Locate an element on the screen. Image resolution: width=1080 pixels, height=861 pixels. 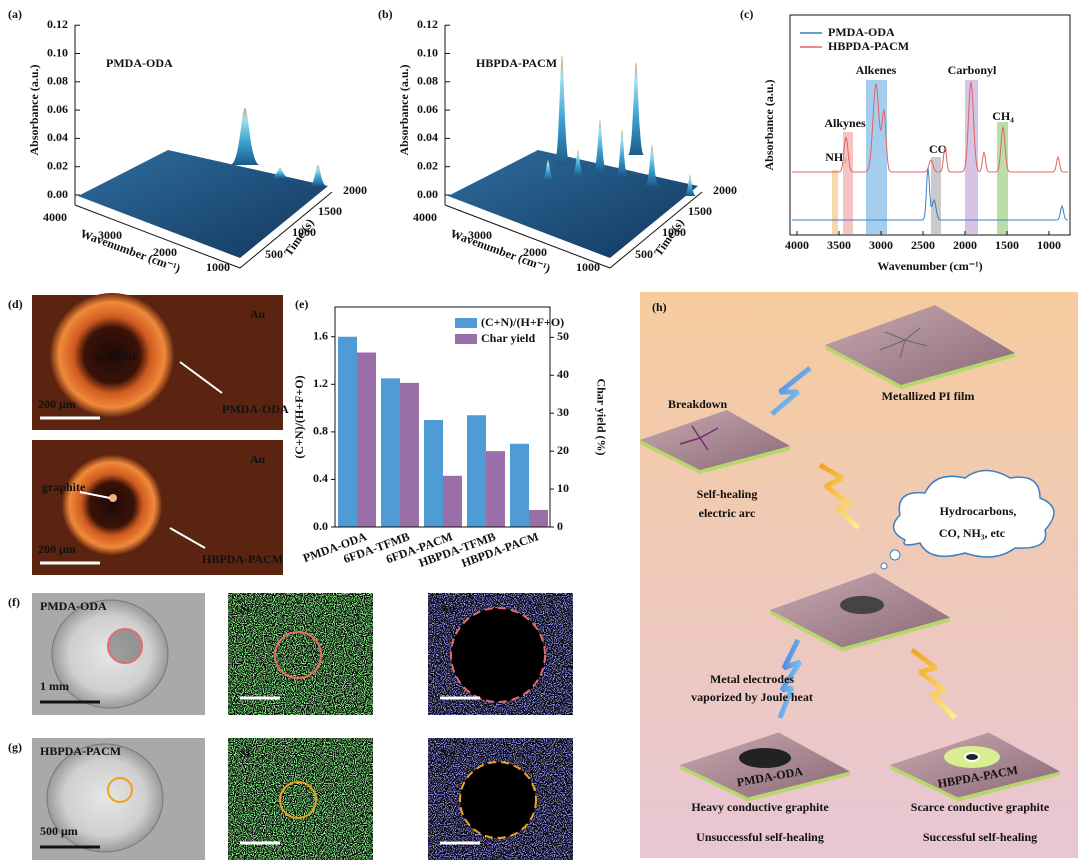
x-tick-label: 2500 is located at coordinates (923, 245).